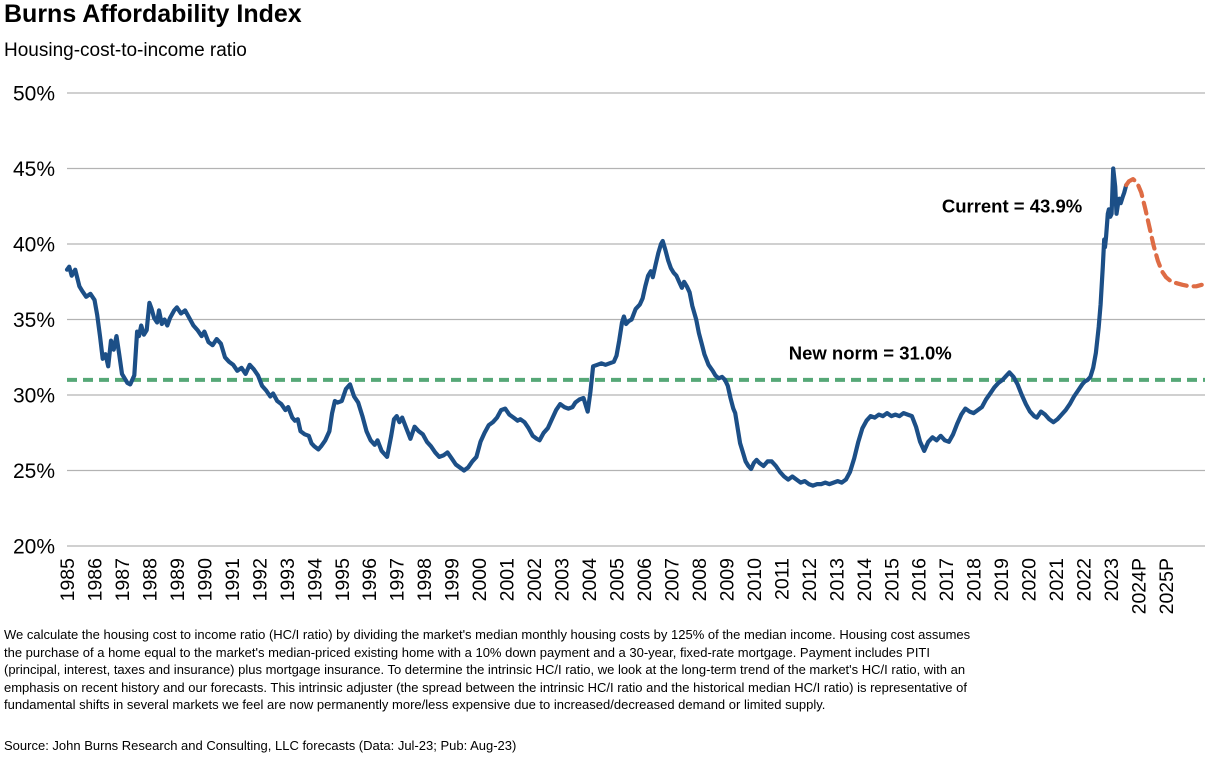 The image size is (1224, 766). What do you see at coordinates (233, 579) in the screenshot?
I see `x-axis-tick-label: 1991` at bounding box center [233, 579].